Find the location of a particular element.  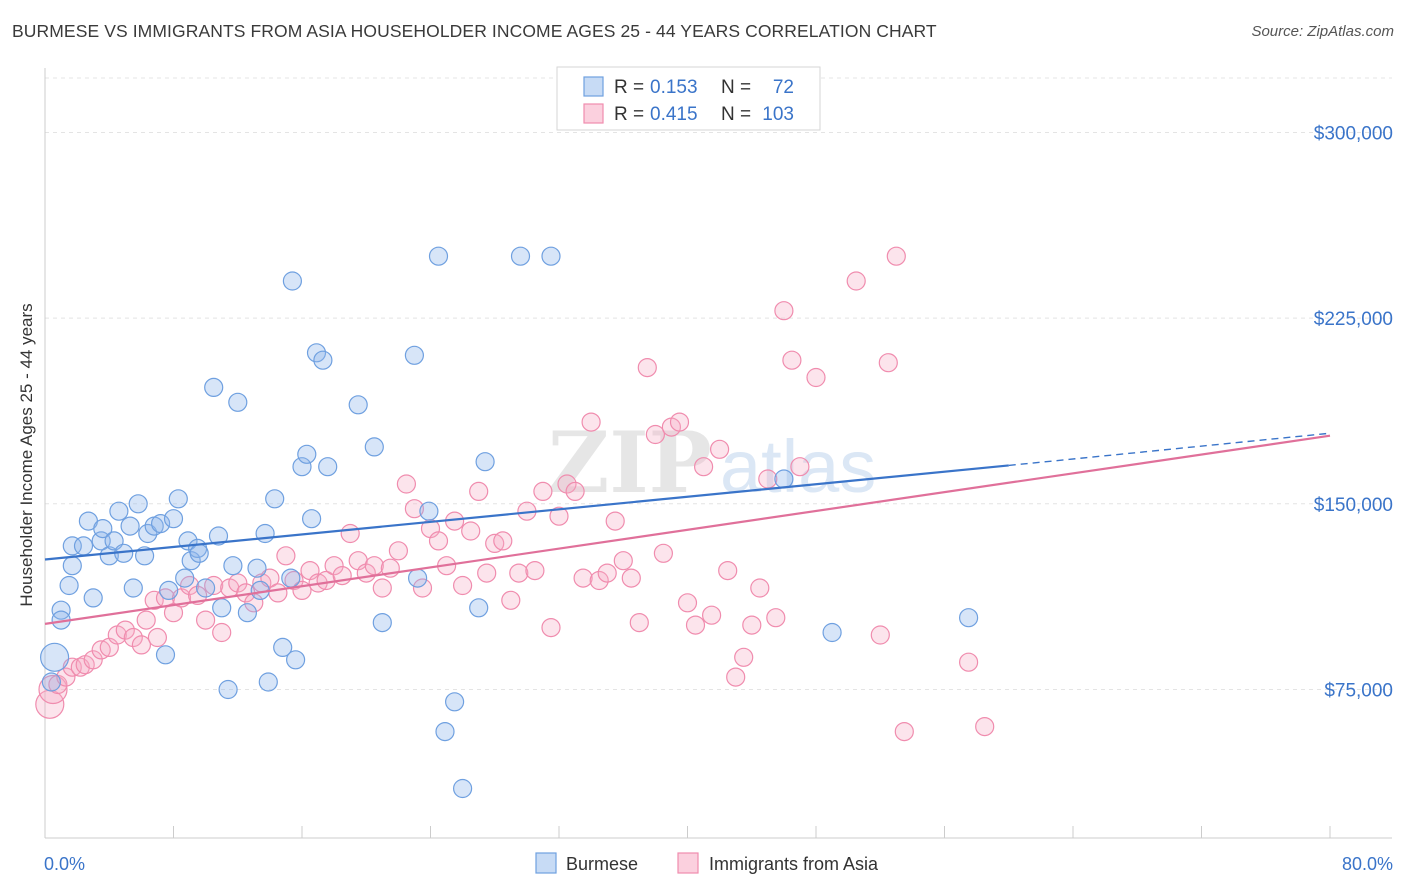

y-tick-label: $225,000 is located at coordinates (1353, 319).